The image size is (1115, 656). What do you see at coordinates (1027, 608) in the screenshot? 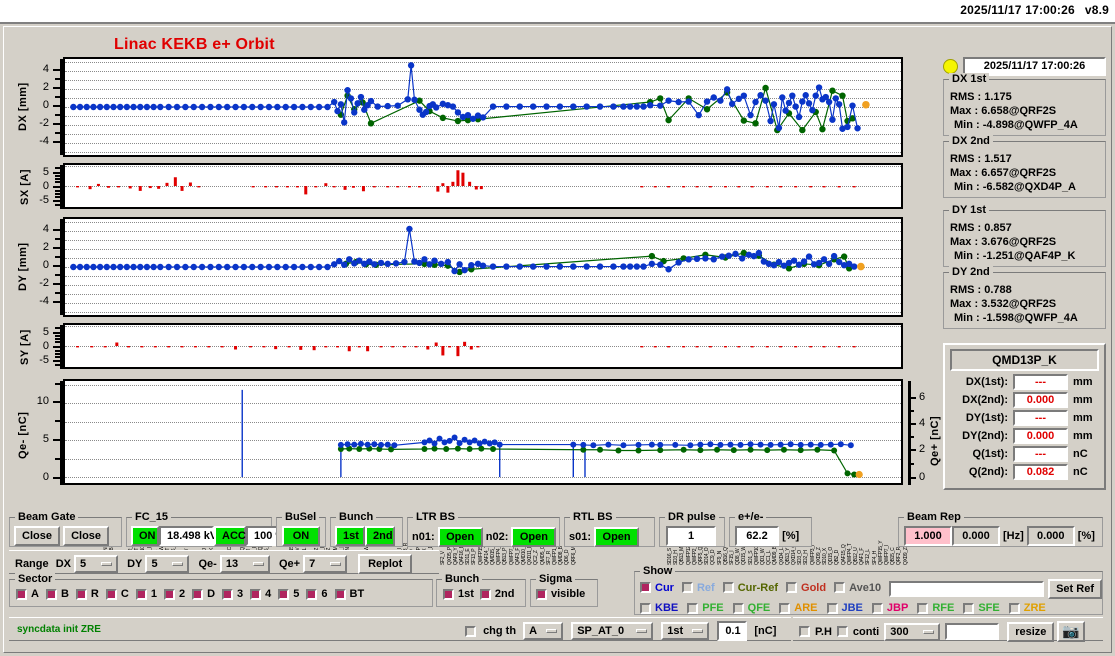
I see `show-series-checkbox-zre: ZRE` at bounding box center [1027, 608].